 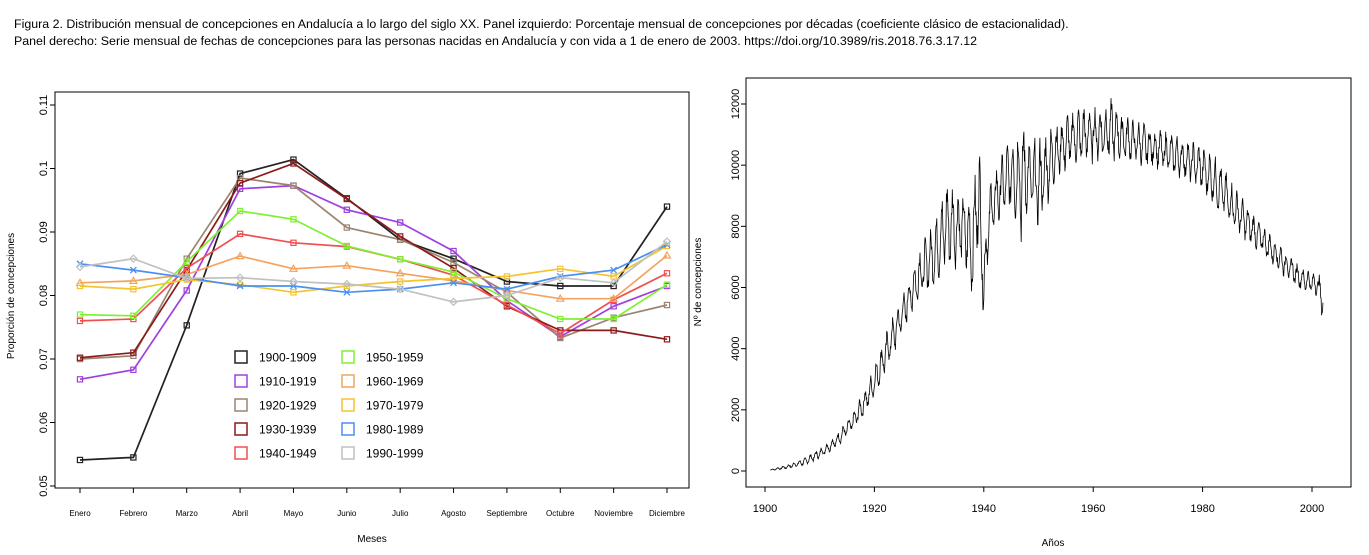 What do you see at coordinates (507, 289) in the screenshot?
I see `series-point-1980-1989` at bounding box center [507, 289].